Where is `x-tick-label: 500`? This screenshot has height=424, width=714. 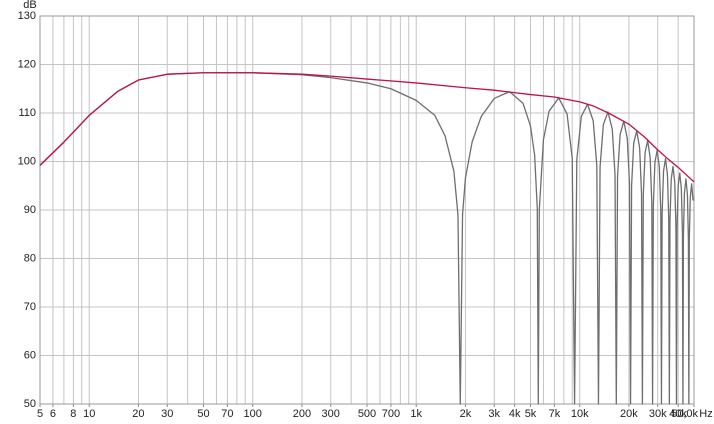 x-tick-label: 500 is located at coordinates (367, 414).